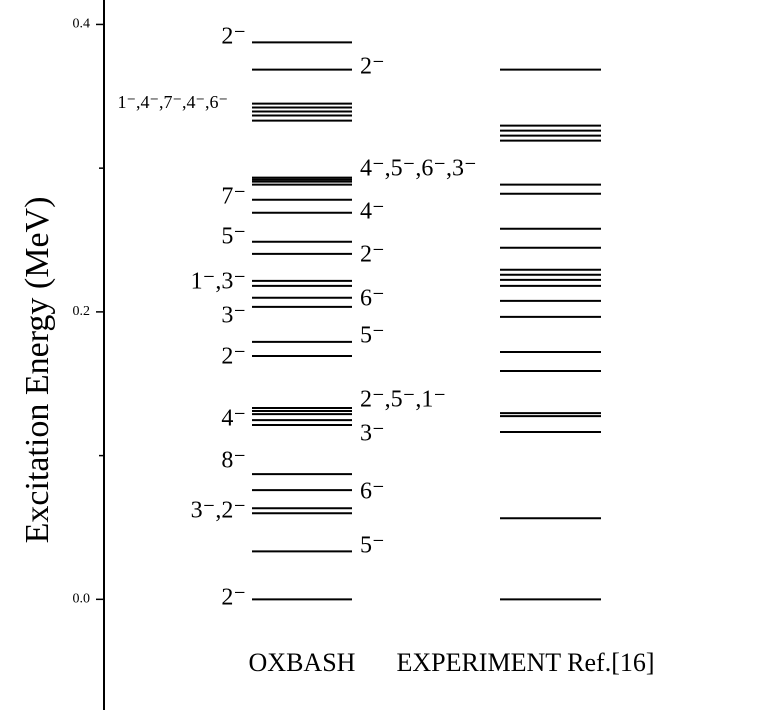 Image resolution: width=764 pixels, height=710 pixels. I want to click on level-label: 4⁻,5⁻,6⁻,3⁻, so click(418, 169).